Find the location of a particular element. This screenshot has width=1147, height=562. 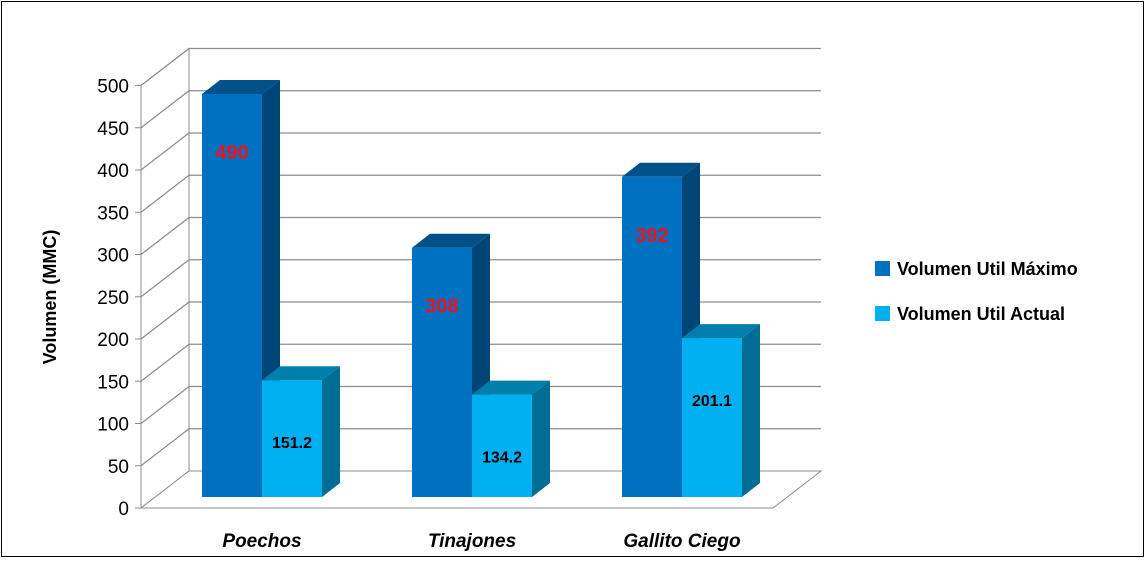

y-tick-label: 50 is located at coordinates (118, 467).